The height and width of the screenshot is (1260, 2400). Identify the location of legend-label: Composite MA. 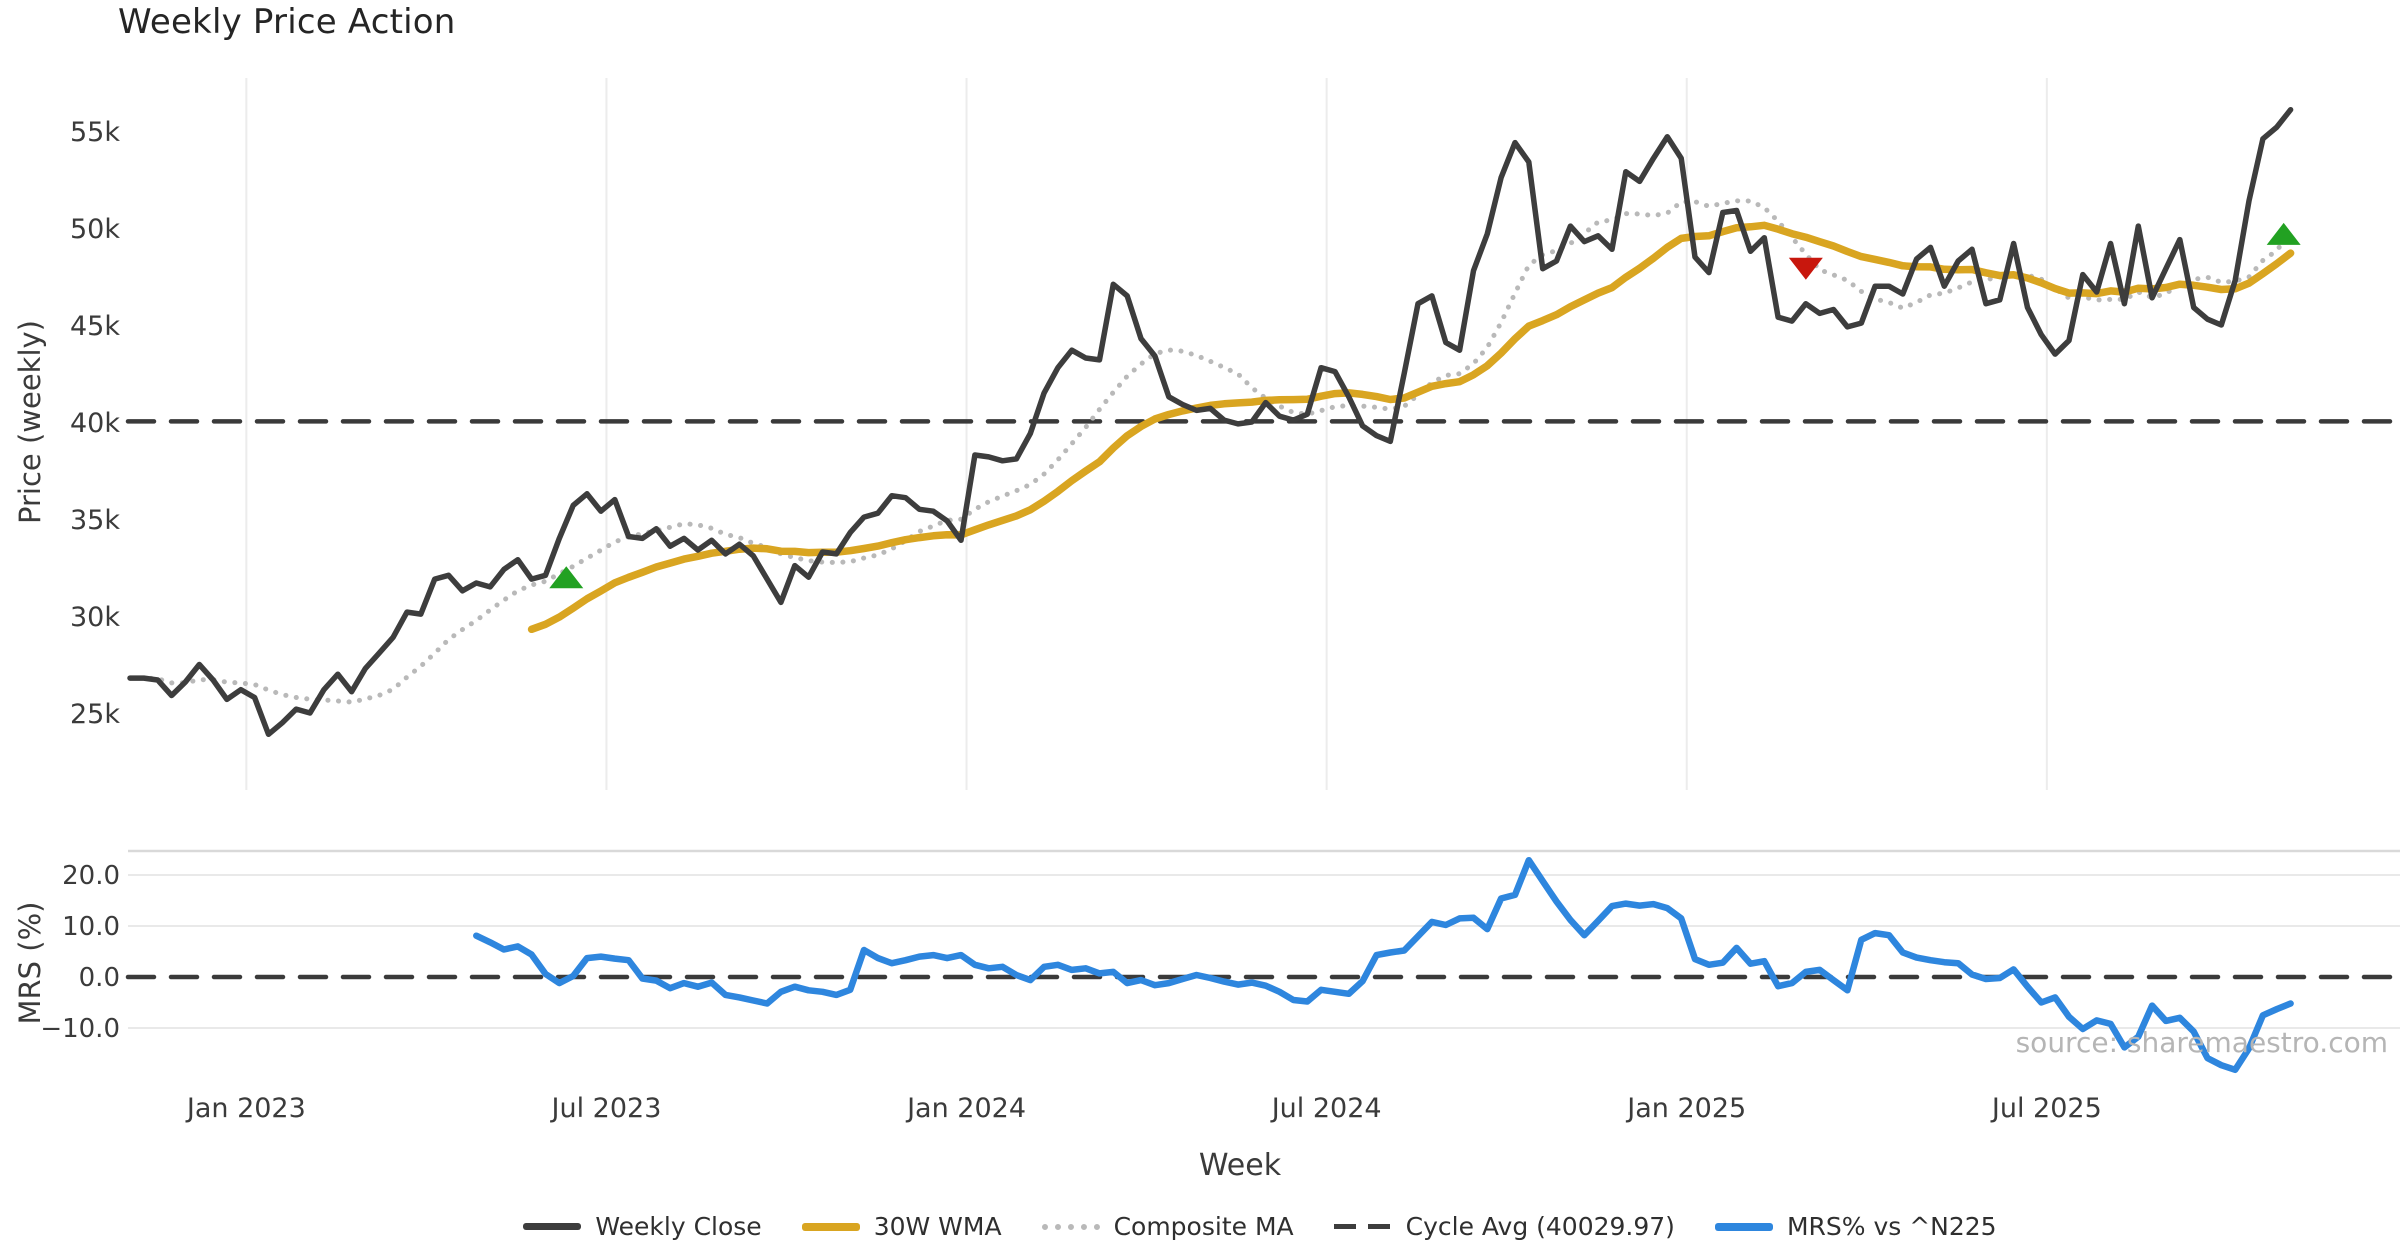
(1203, 1226).